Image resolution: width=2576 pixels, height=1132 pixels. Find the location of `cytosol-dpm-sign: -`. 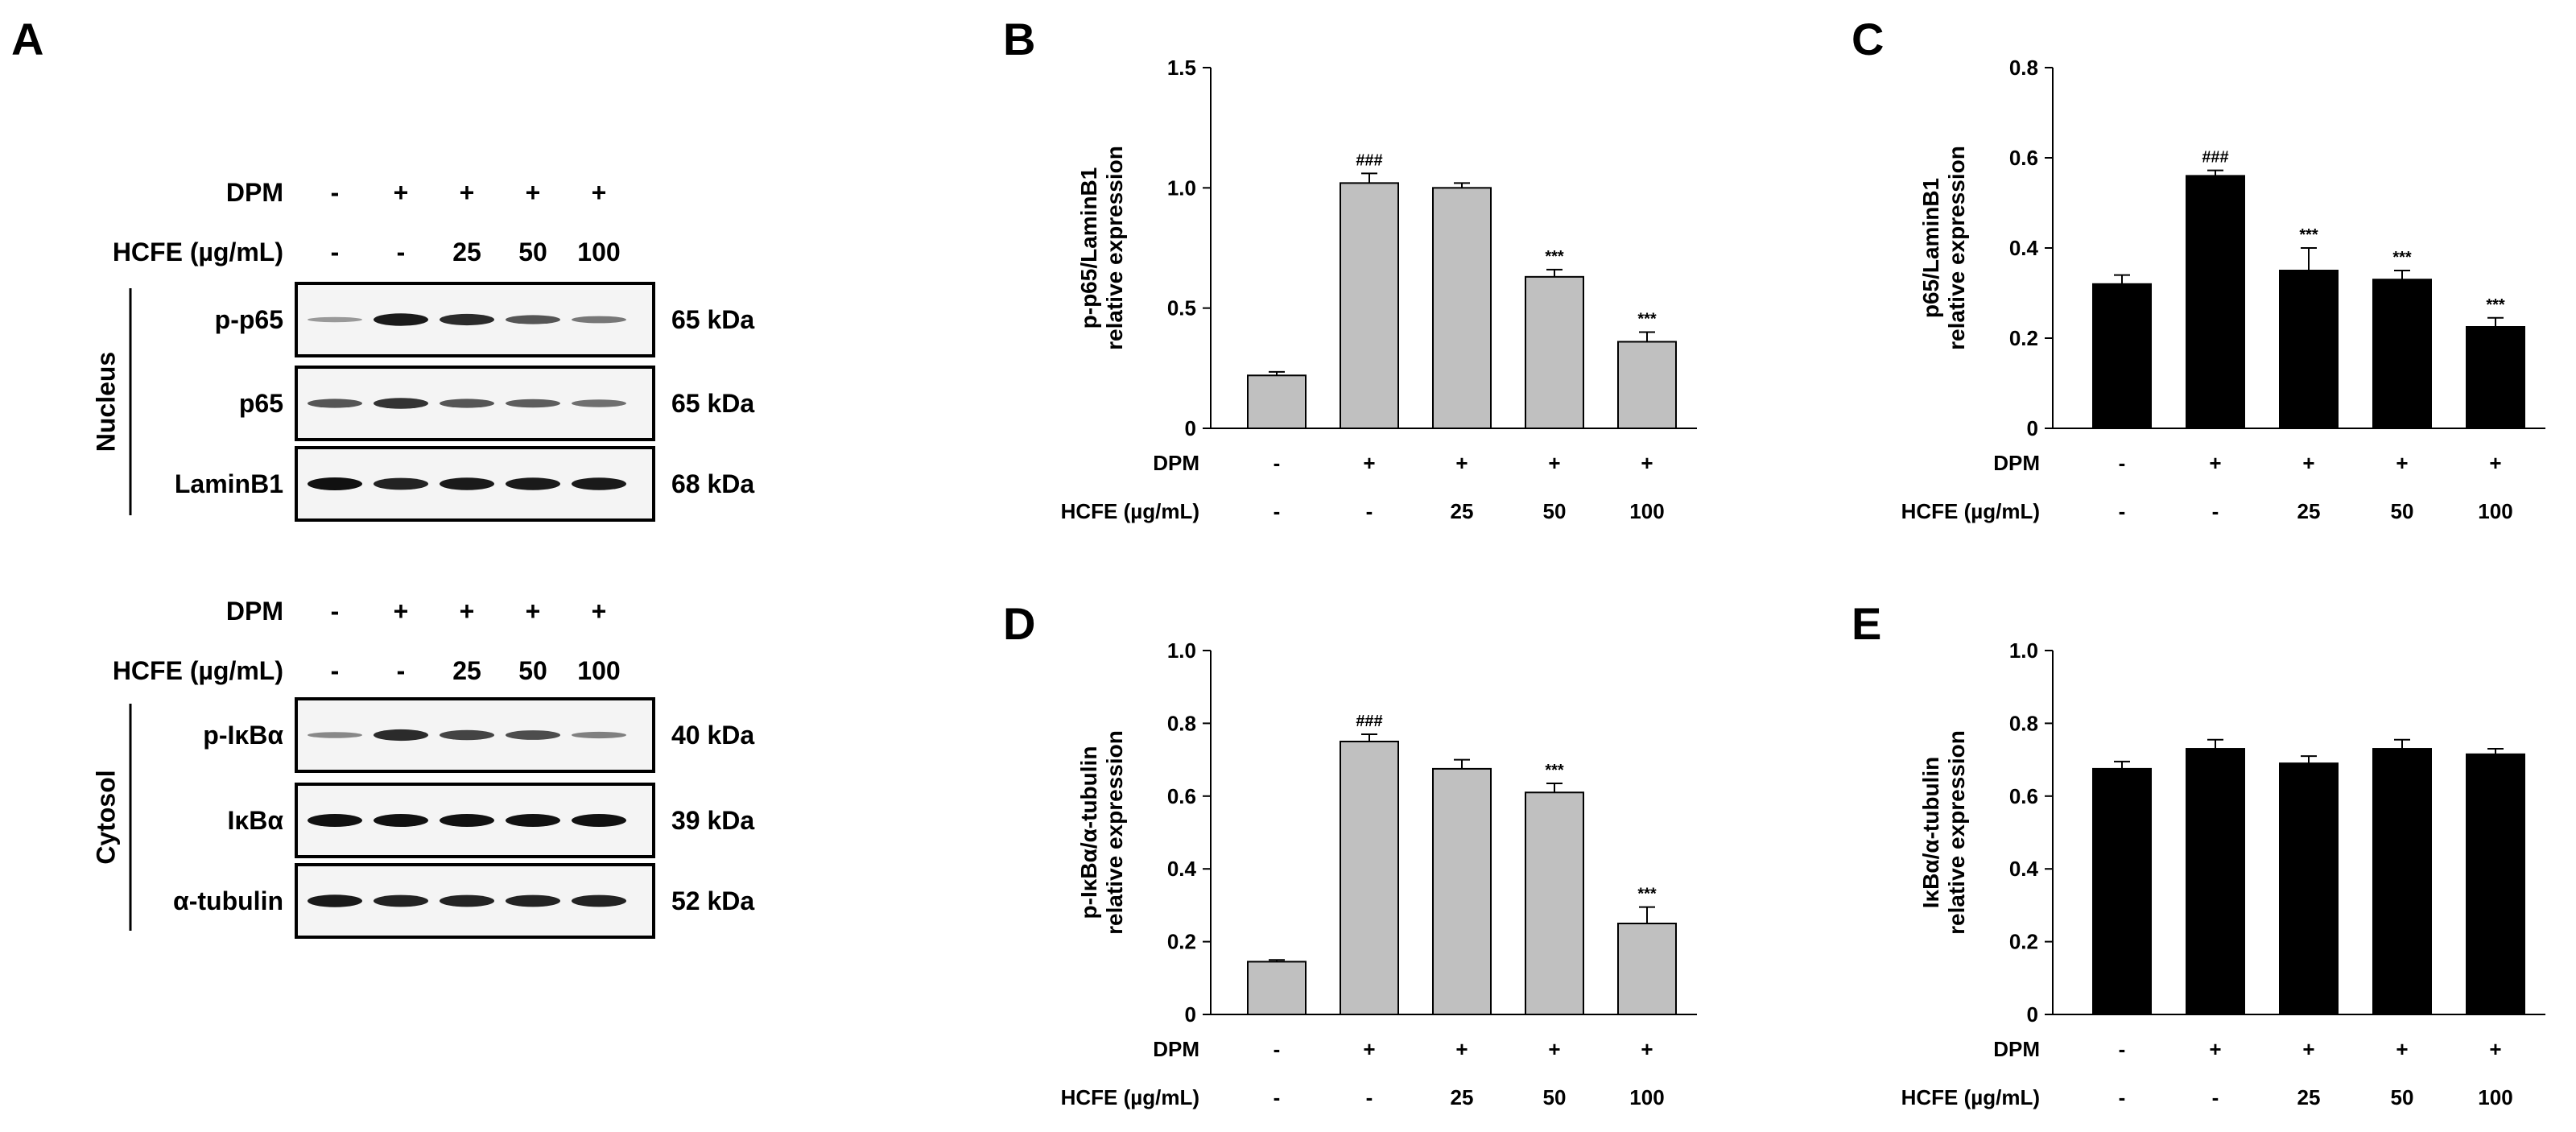

cytosol-dpm-sign: - is located at coordinates (335, 611).